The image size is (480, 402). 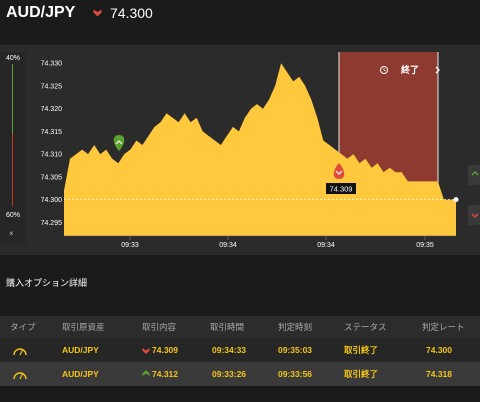 What do you see at coordinates (295, 374) in the screenshot?
I see `cell-judge: 09:33:56` at bounding box center [295, 374].